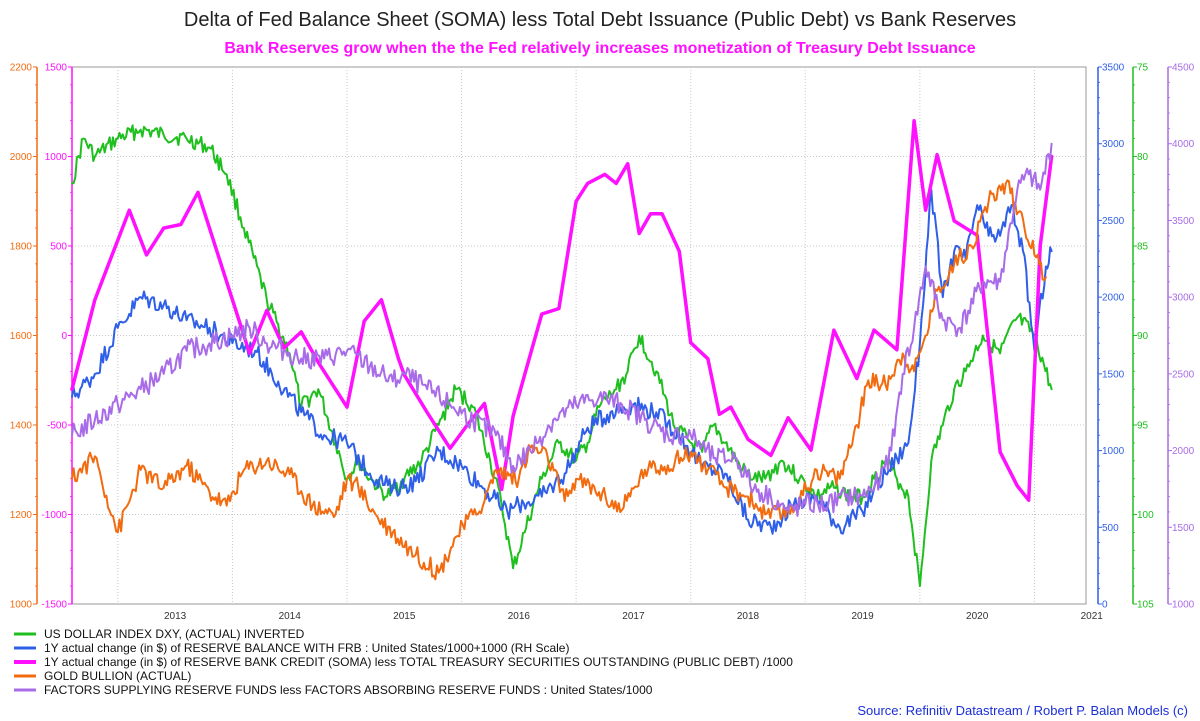 This screenshot has width=1200, height=721. What do you see at coordinates (175, 616) in the screenshot?
I see `x-tick-label: 2013` at bounding box center [175, 616].